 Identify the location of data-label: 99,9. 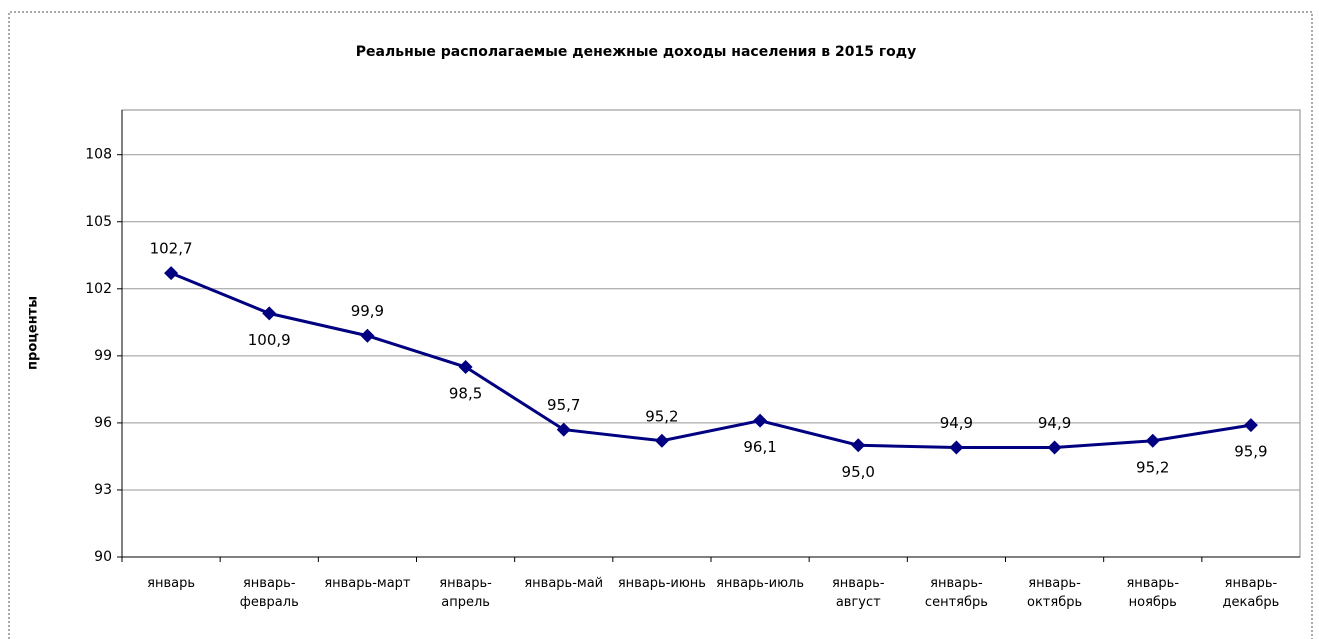
(367, 311).